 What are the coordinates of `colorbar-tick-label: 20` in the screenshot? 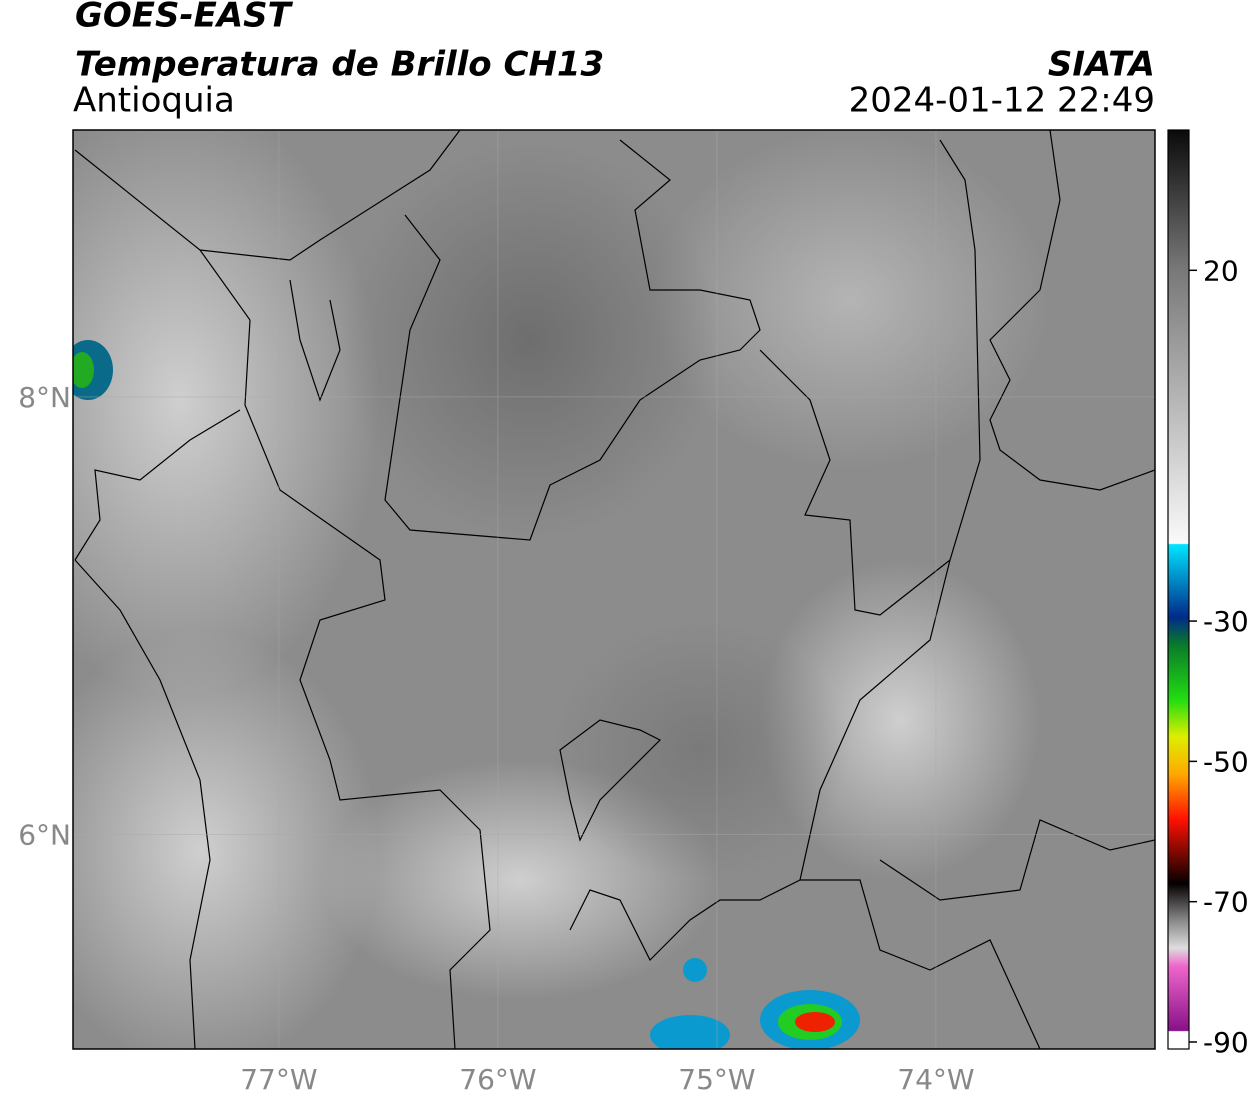 It's located at (1221, 270).